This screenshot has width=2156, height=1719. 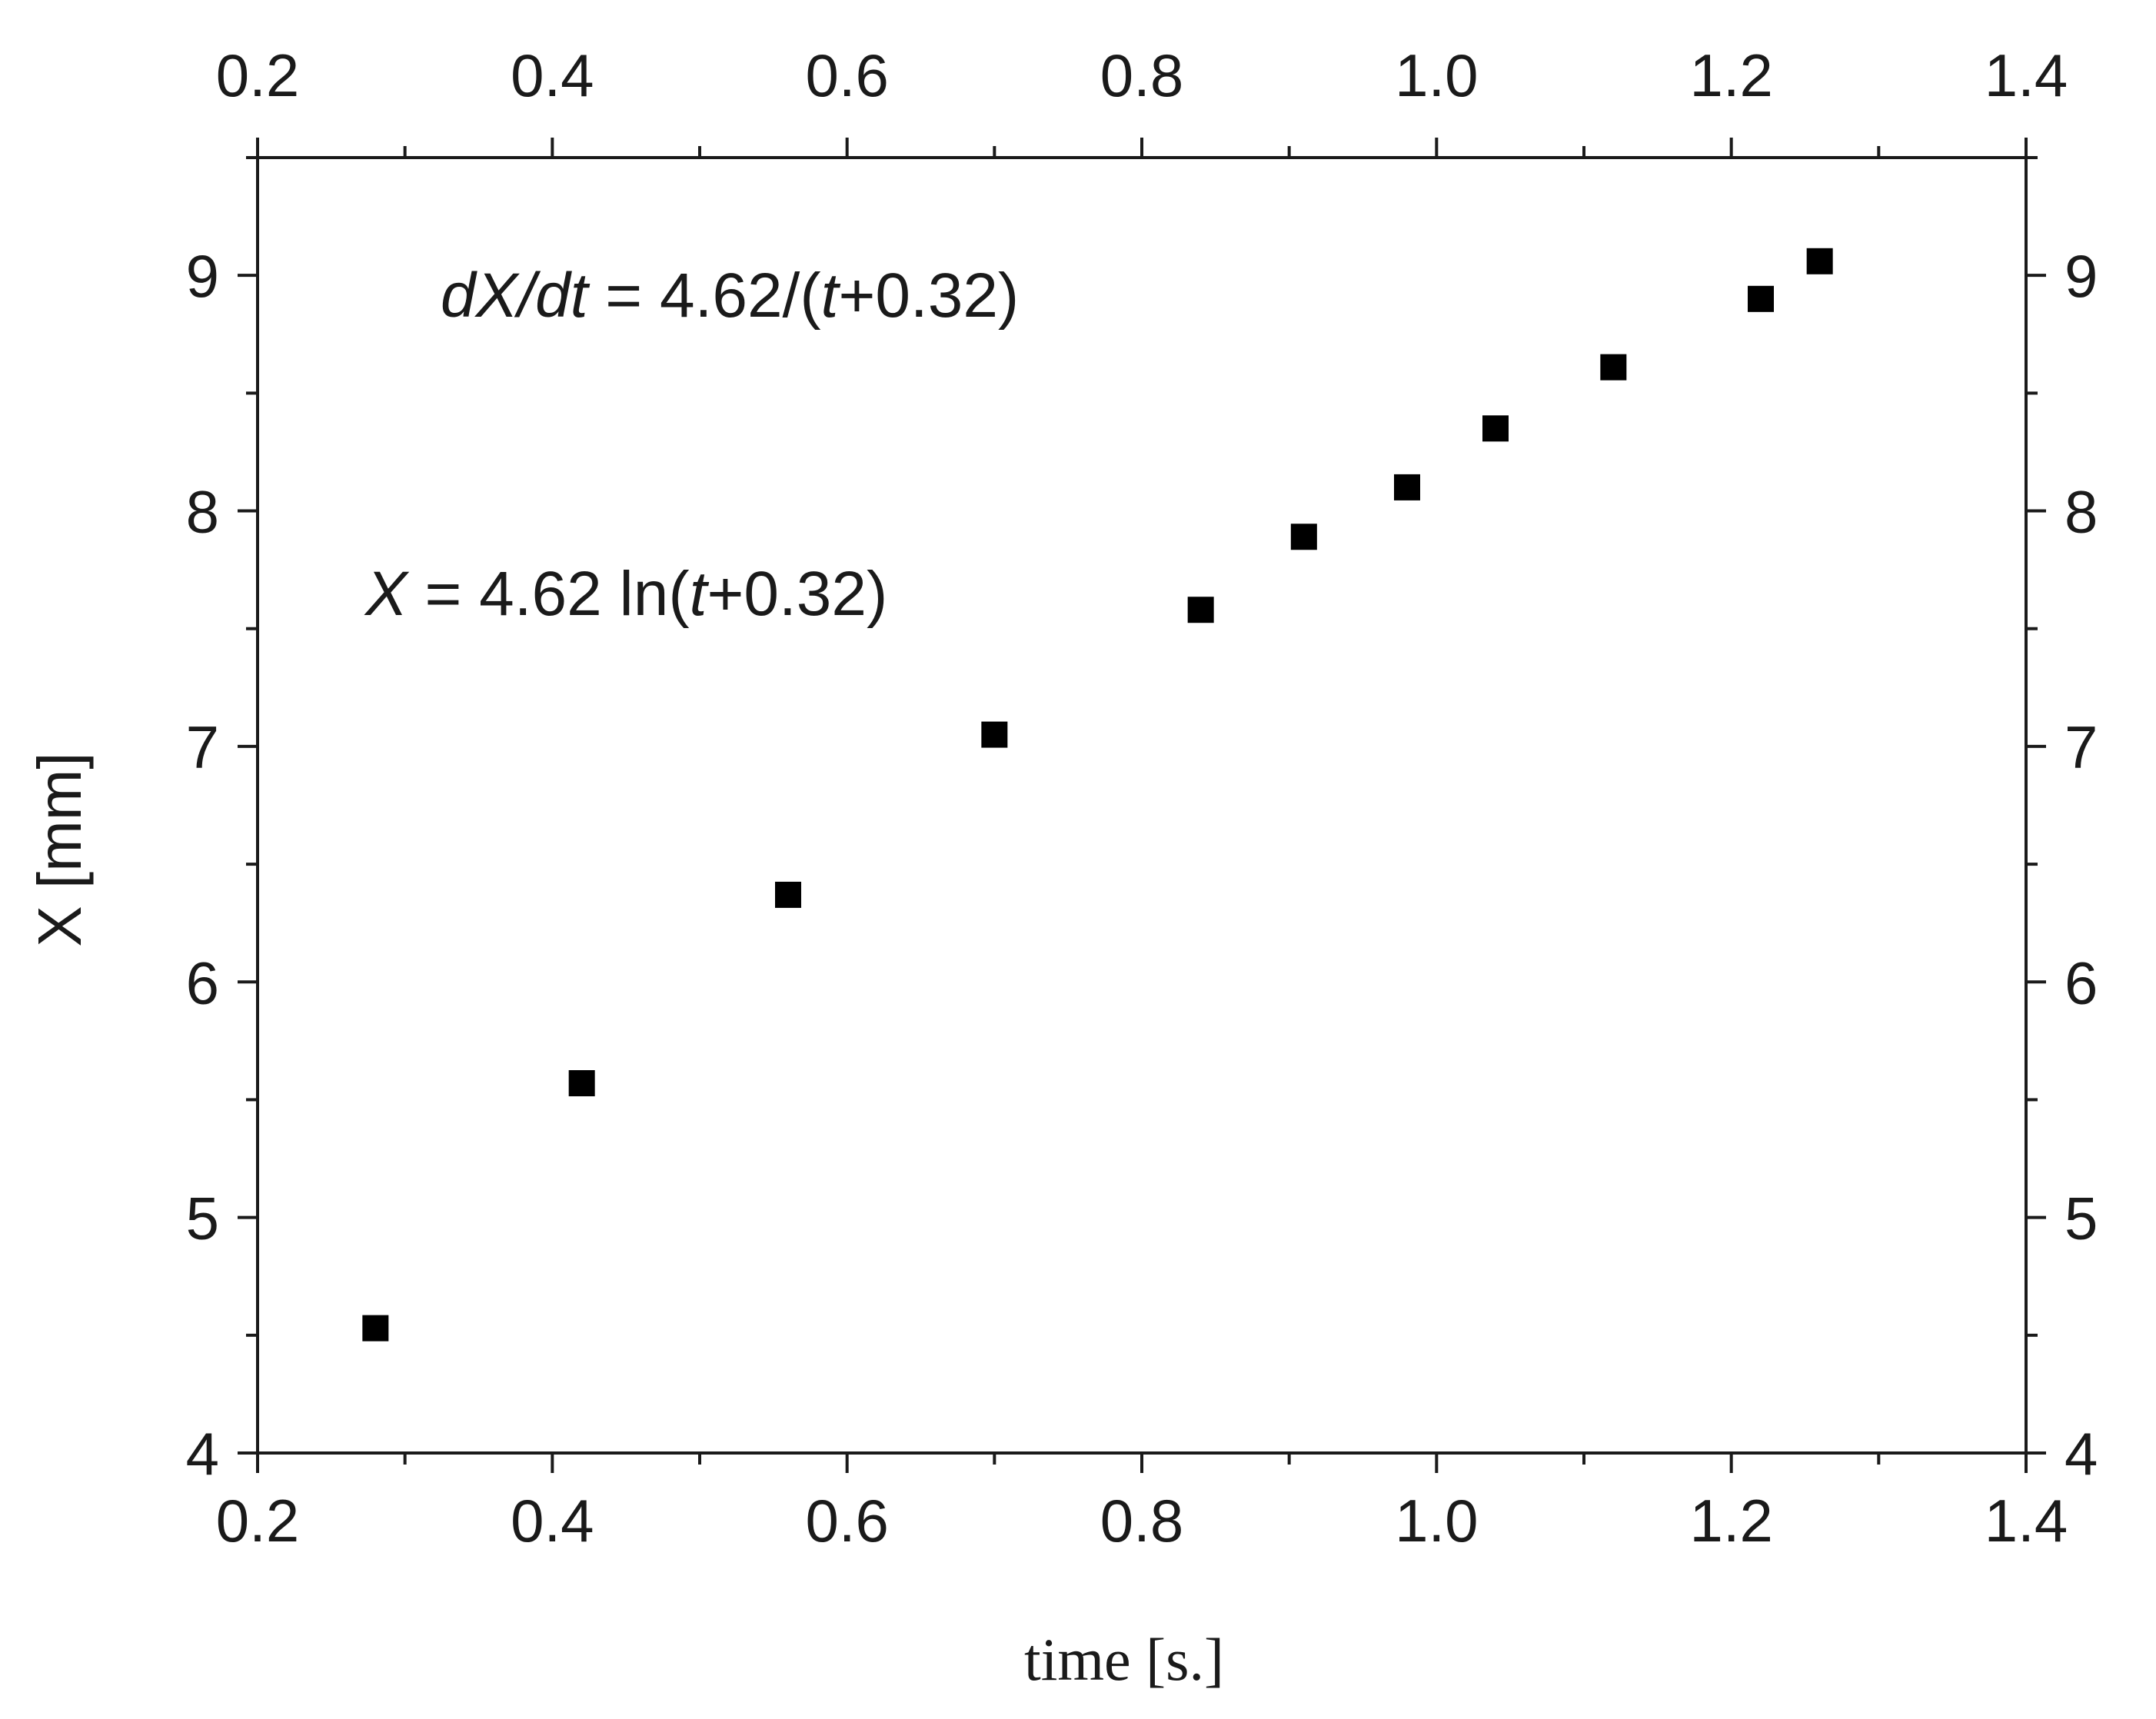 I want to click on x-tick-label: 0.2, so click(x=257, y=1520).